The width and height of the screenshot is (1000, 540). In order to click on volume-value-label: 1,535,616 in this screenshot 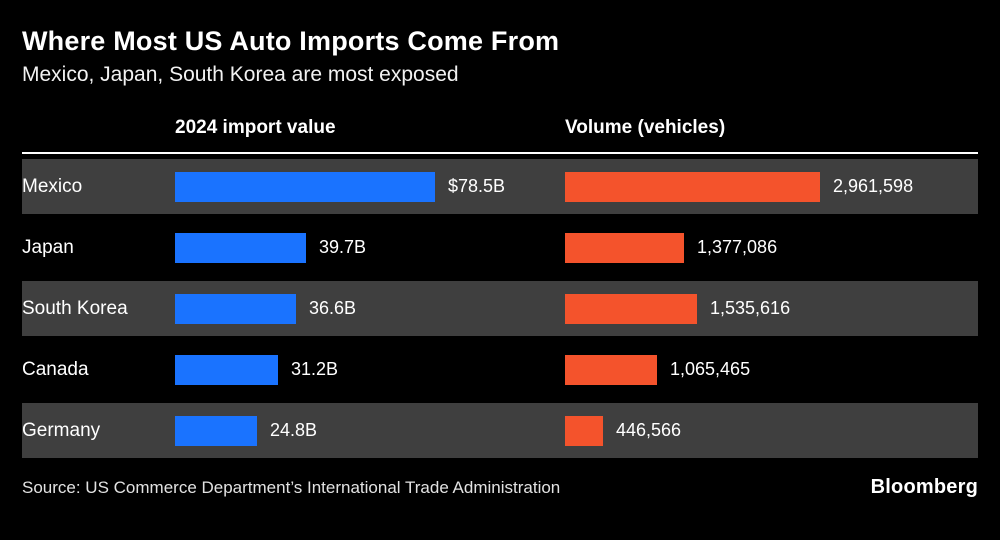, I will do `click(750, 308)`.